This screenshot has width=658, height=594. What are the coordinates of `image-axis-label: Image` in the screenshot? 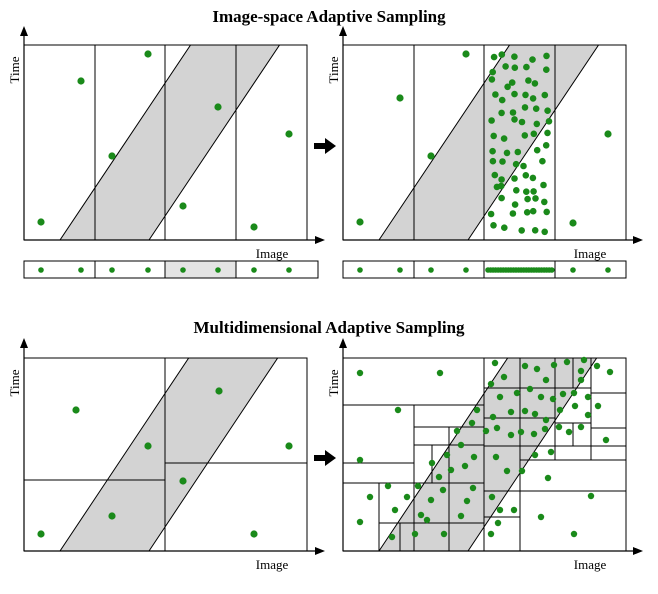 It's located at (272, 253).